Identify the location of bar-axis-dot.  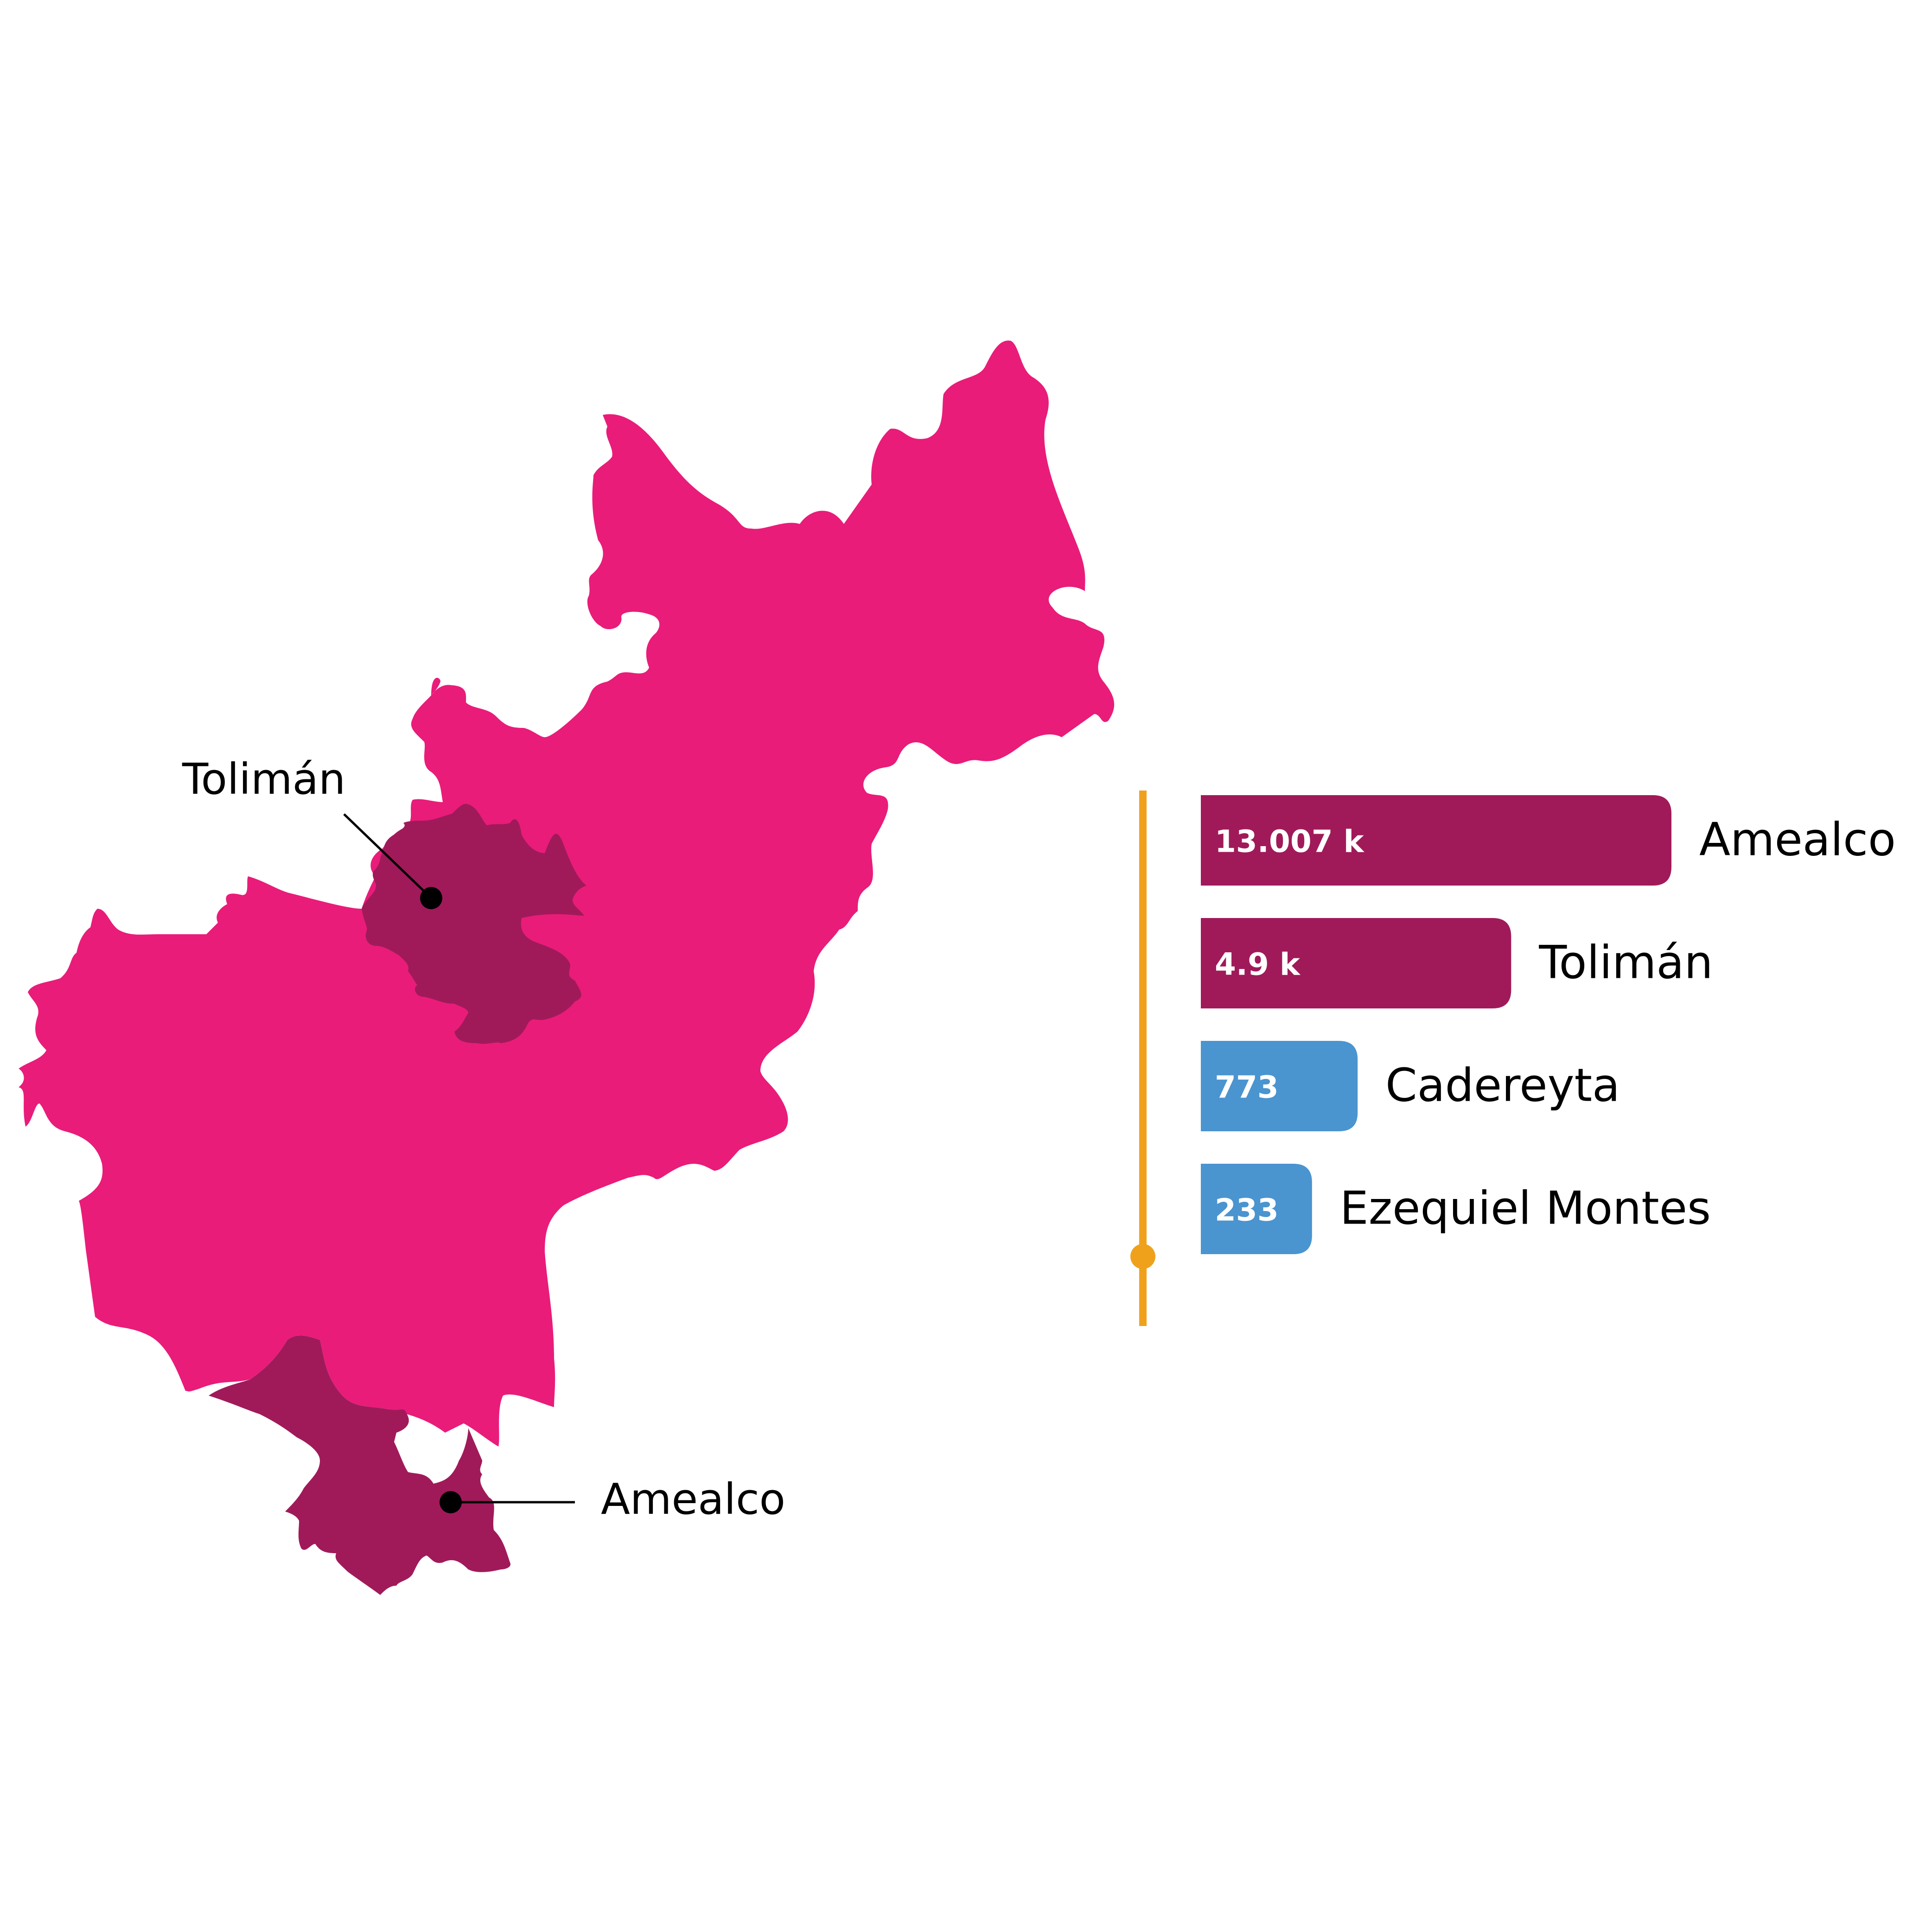
(1143, 1257).